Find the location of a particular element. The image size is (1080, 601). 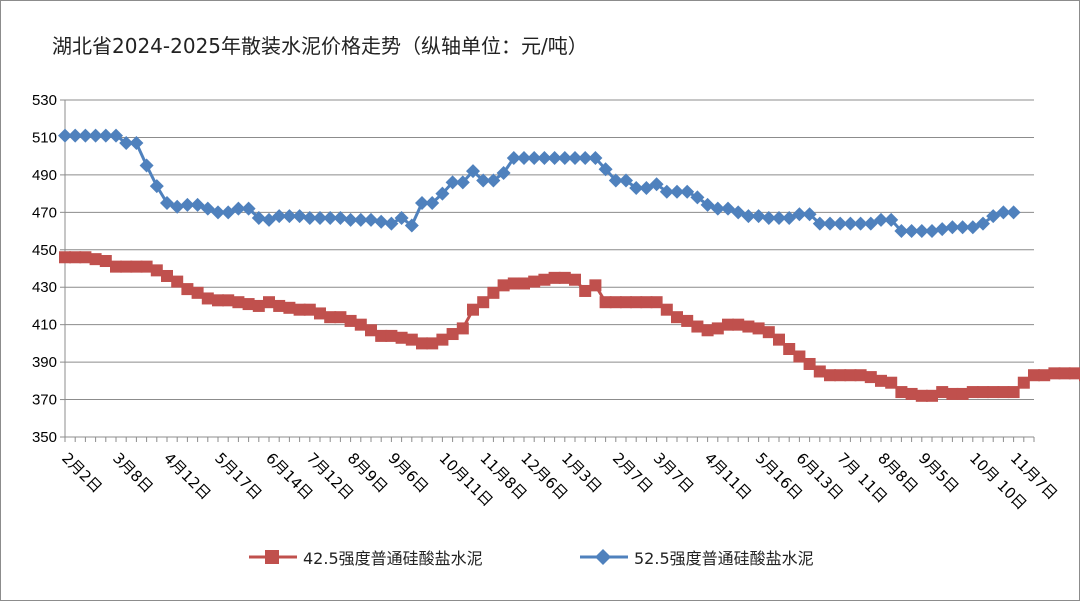

legend-swatch-diamond-icon is located at coordinates (604, 557).